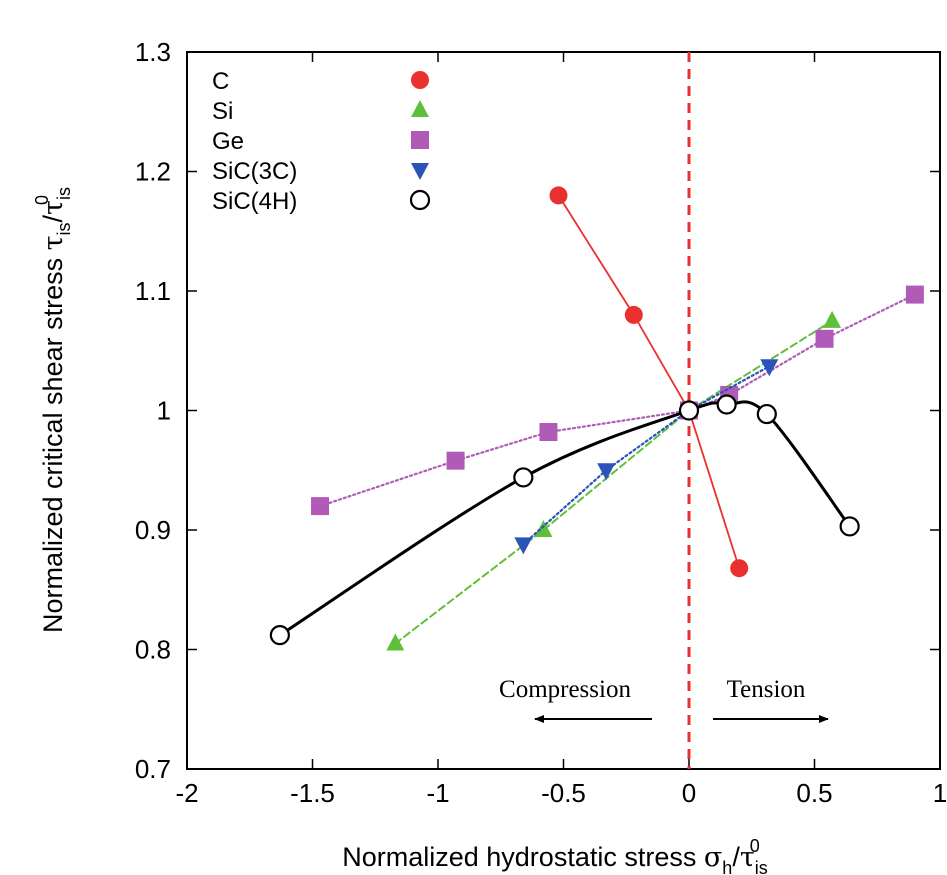  Describe the element at coordinates (563, 793) in the screenshot. I see `x-tick-label: -0.5` at that location.